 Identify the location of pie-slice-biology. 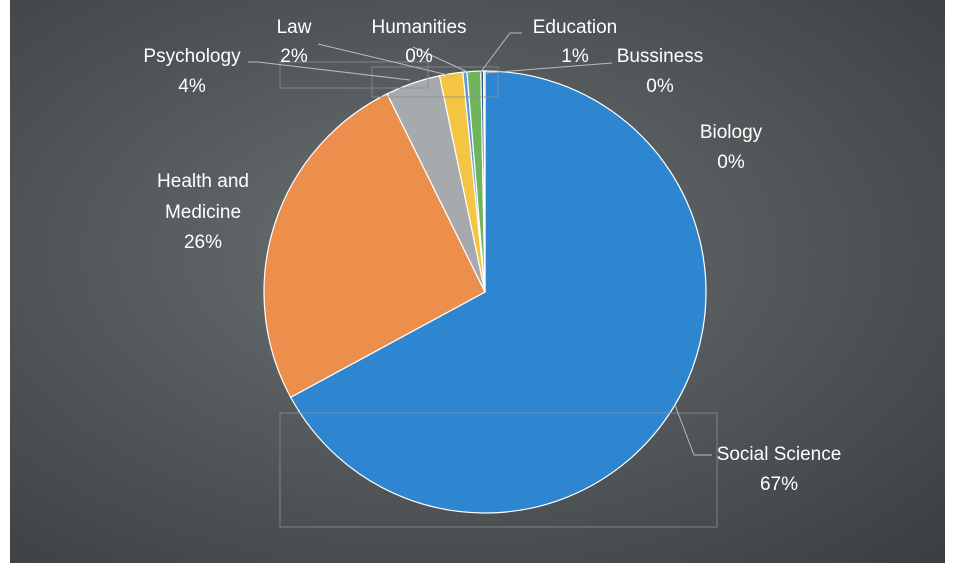
(484, 181).